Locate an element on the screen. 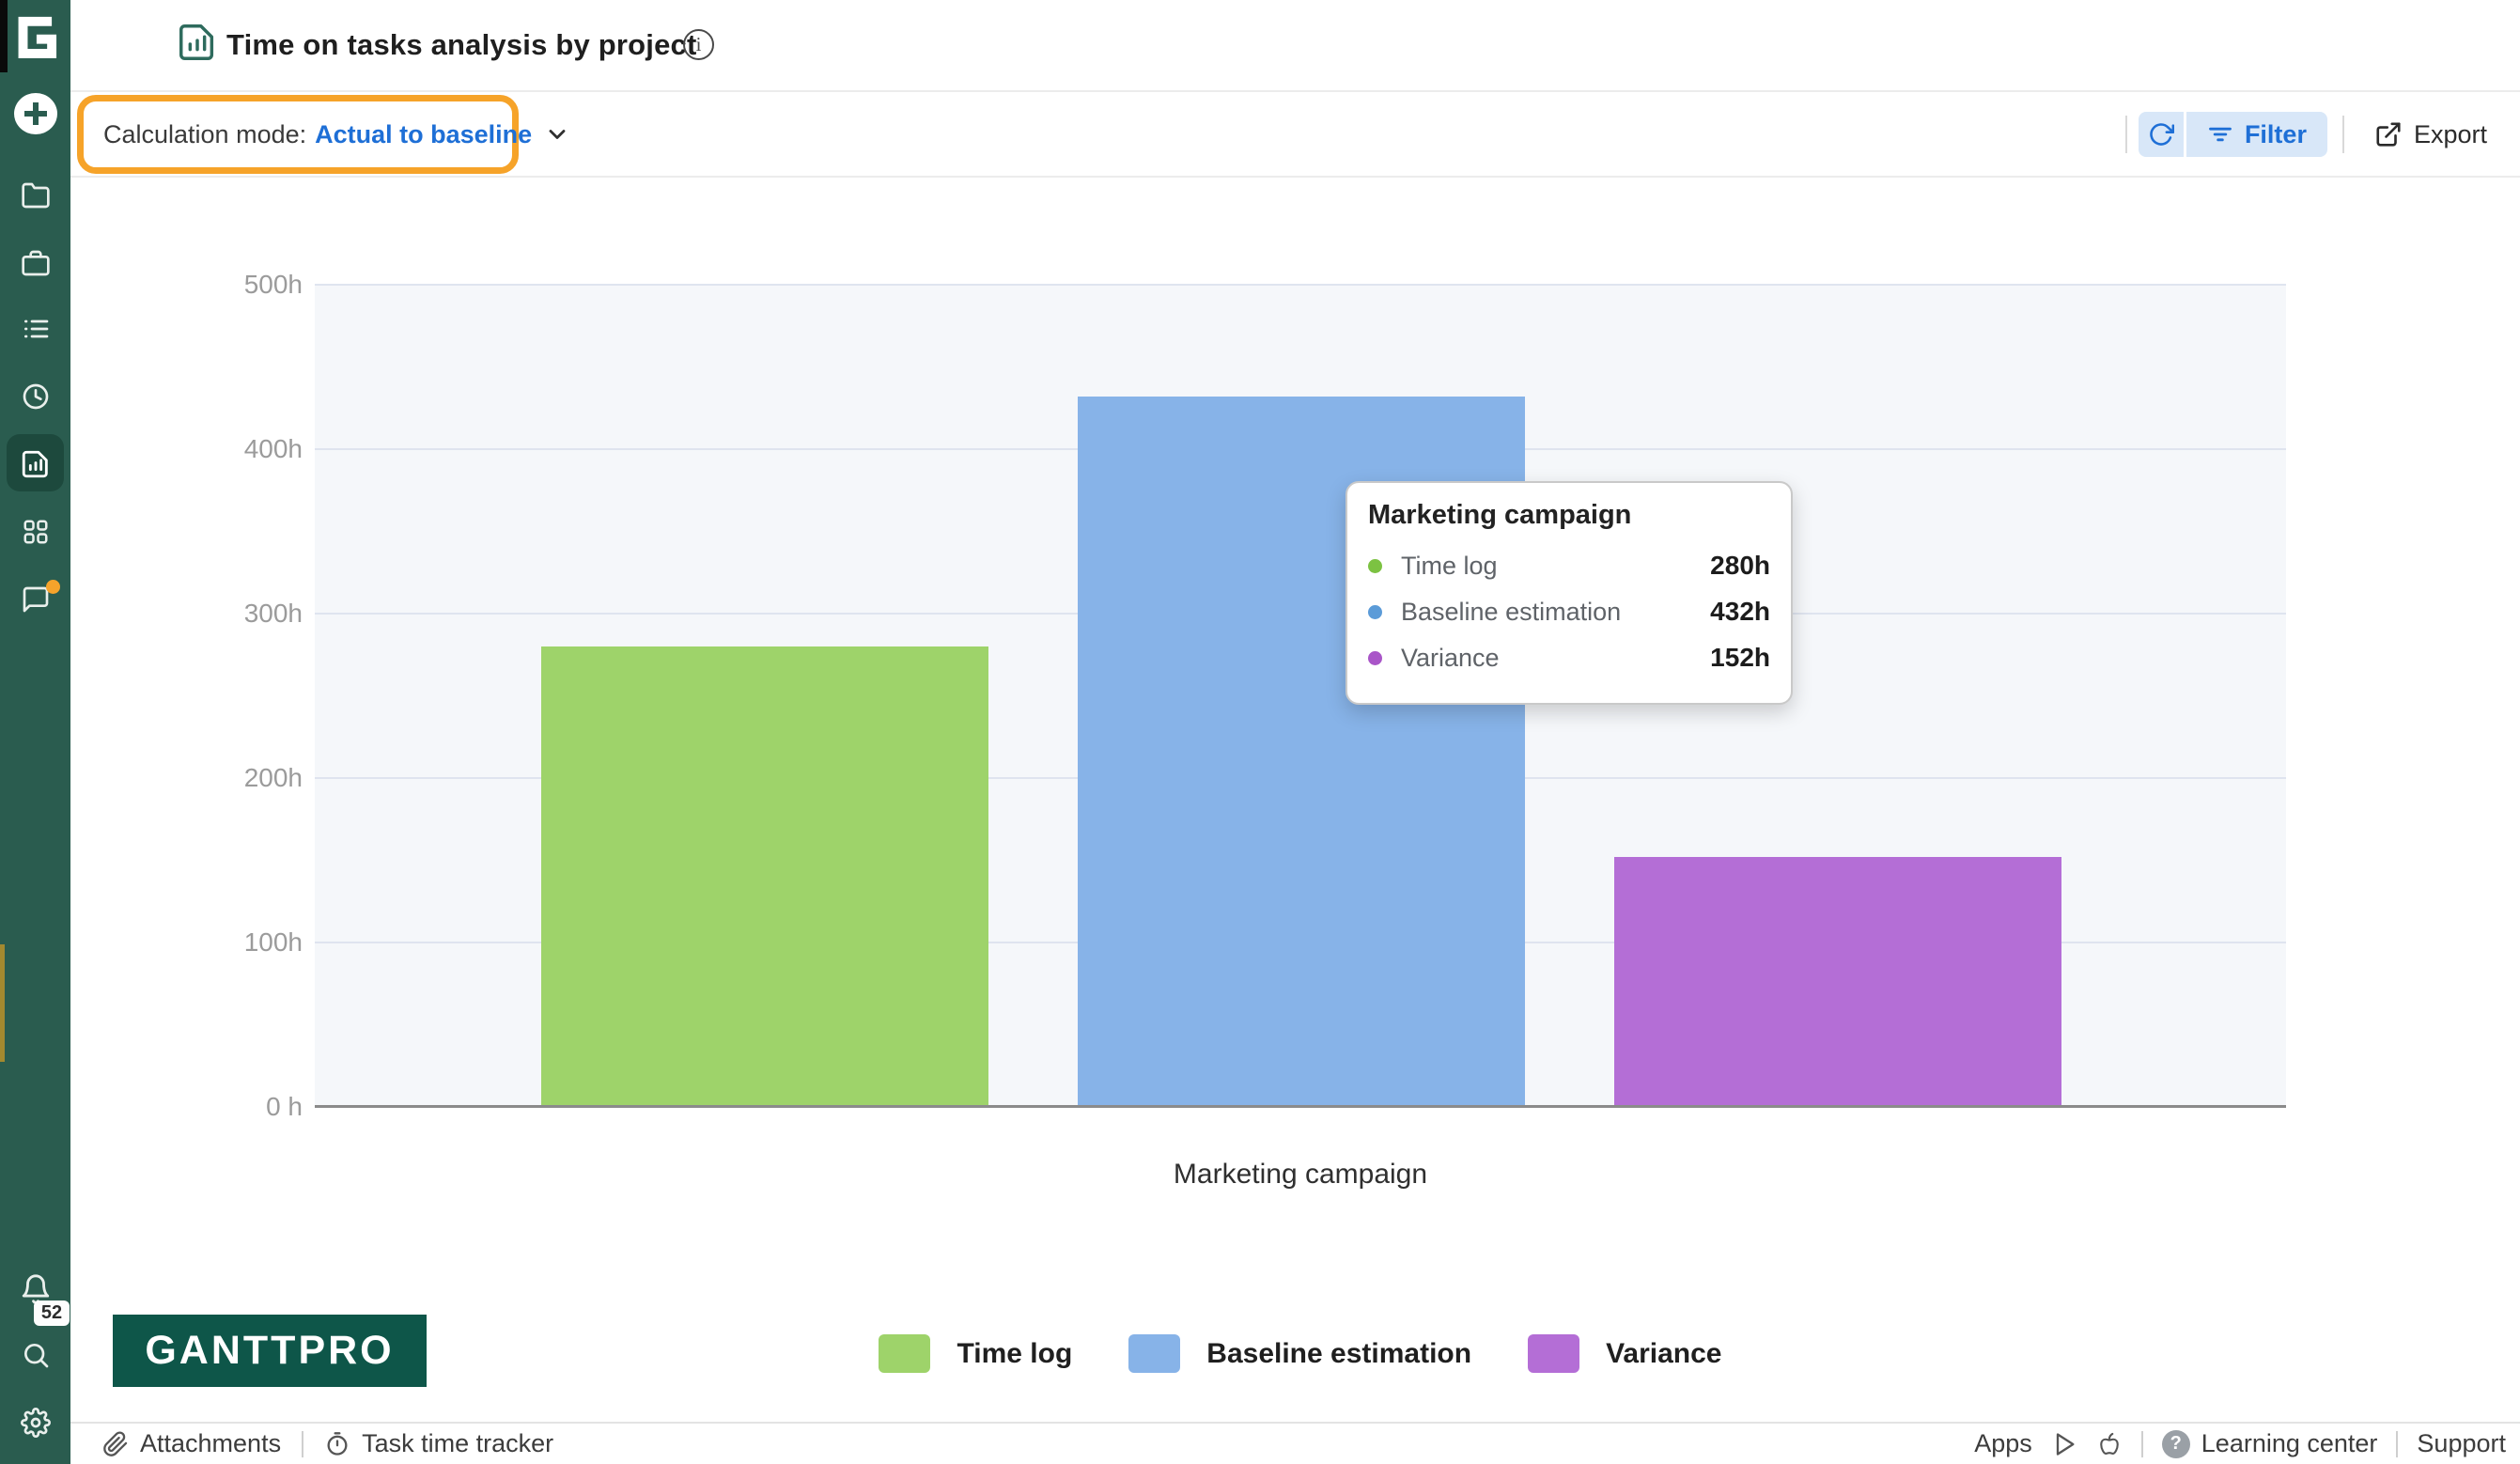 The image size is (2520, 1464). ganttpro-watermark: GANTTPRO is located at coordinates (270, 1351).